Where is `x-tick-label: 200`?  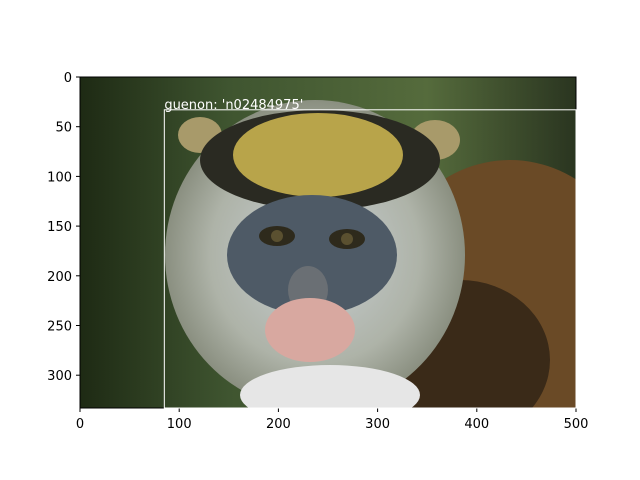
x-tick-label: 200 is located at coordinates (278, 424).